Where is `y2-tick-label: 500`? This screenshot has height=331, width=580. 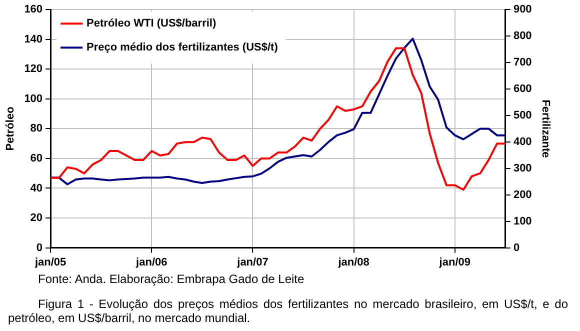 y2-tick-label: 500 is located at coordinates (522, 116).